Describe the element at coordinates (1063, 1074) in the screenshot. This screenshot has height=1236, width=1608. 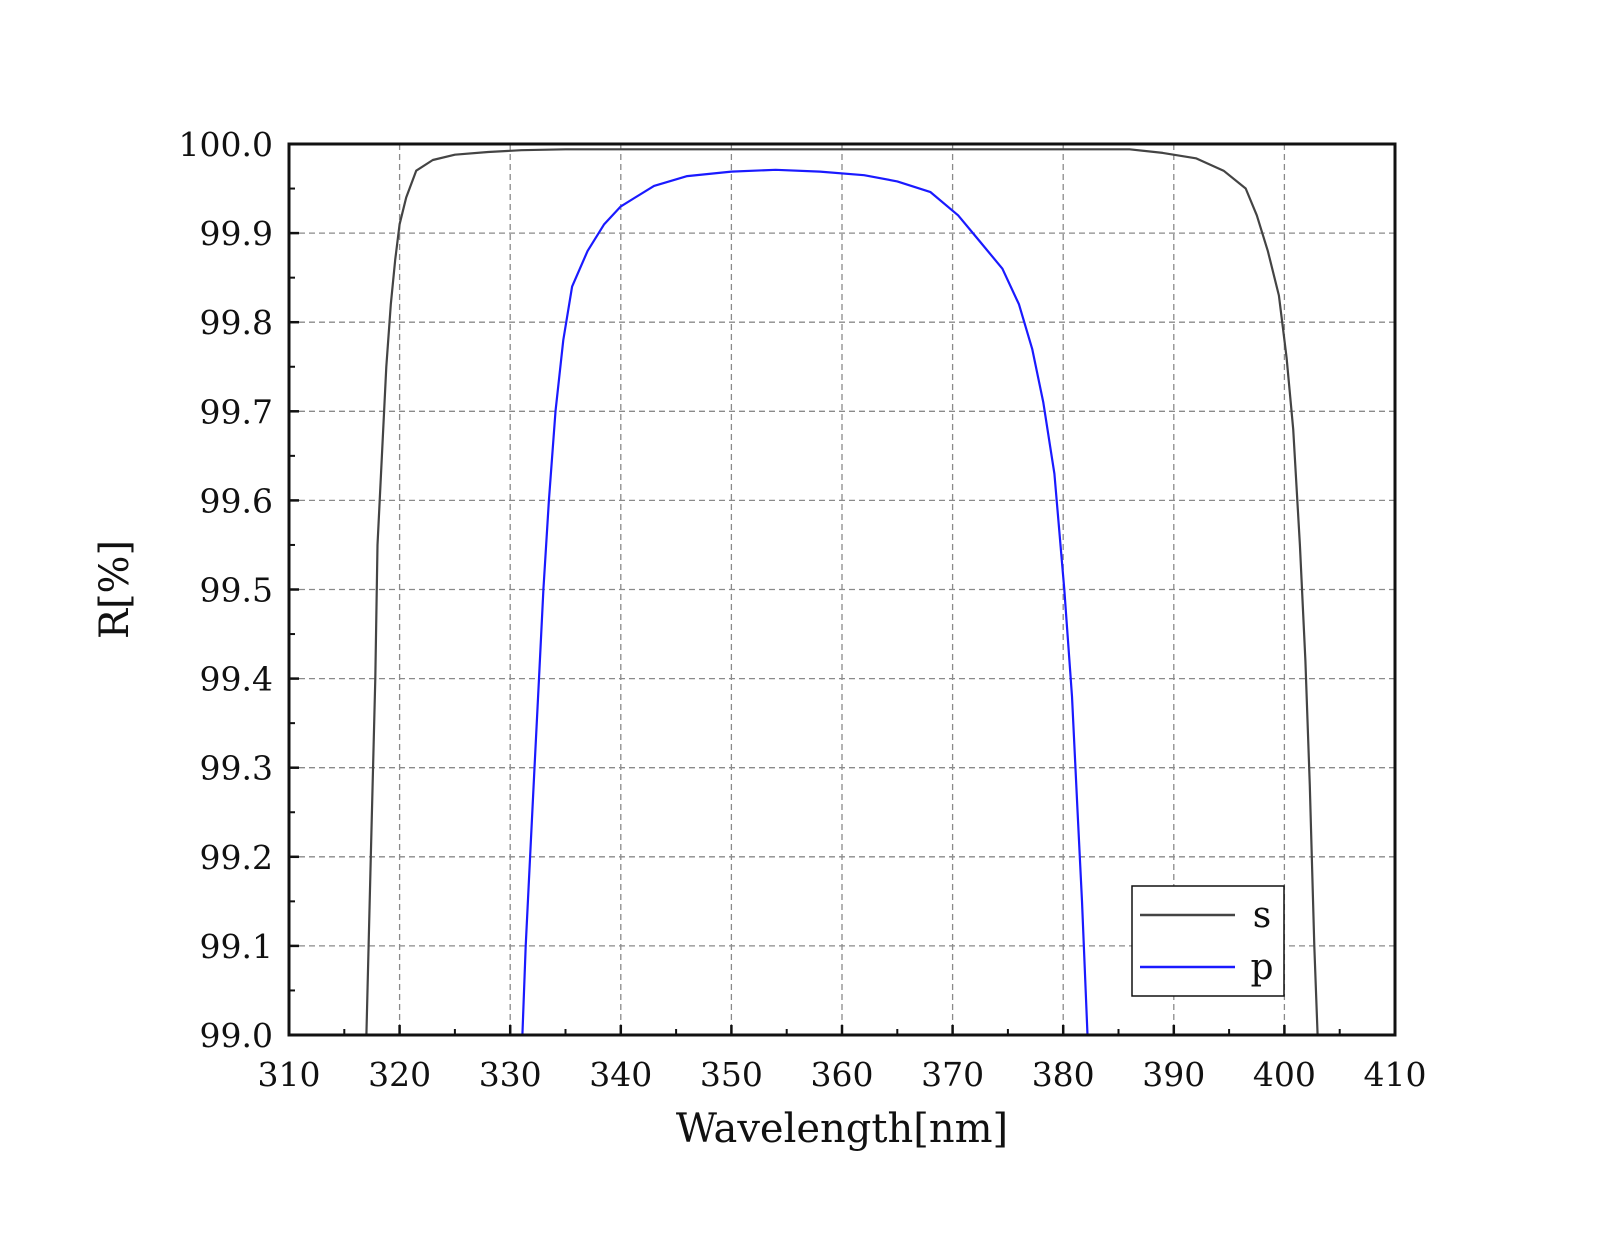
I see `x-tick-label: 380` at that location.